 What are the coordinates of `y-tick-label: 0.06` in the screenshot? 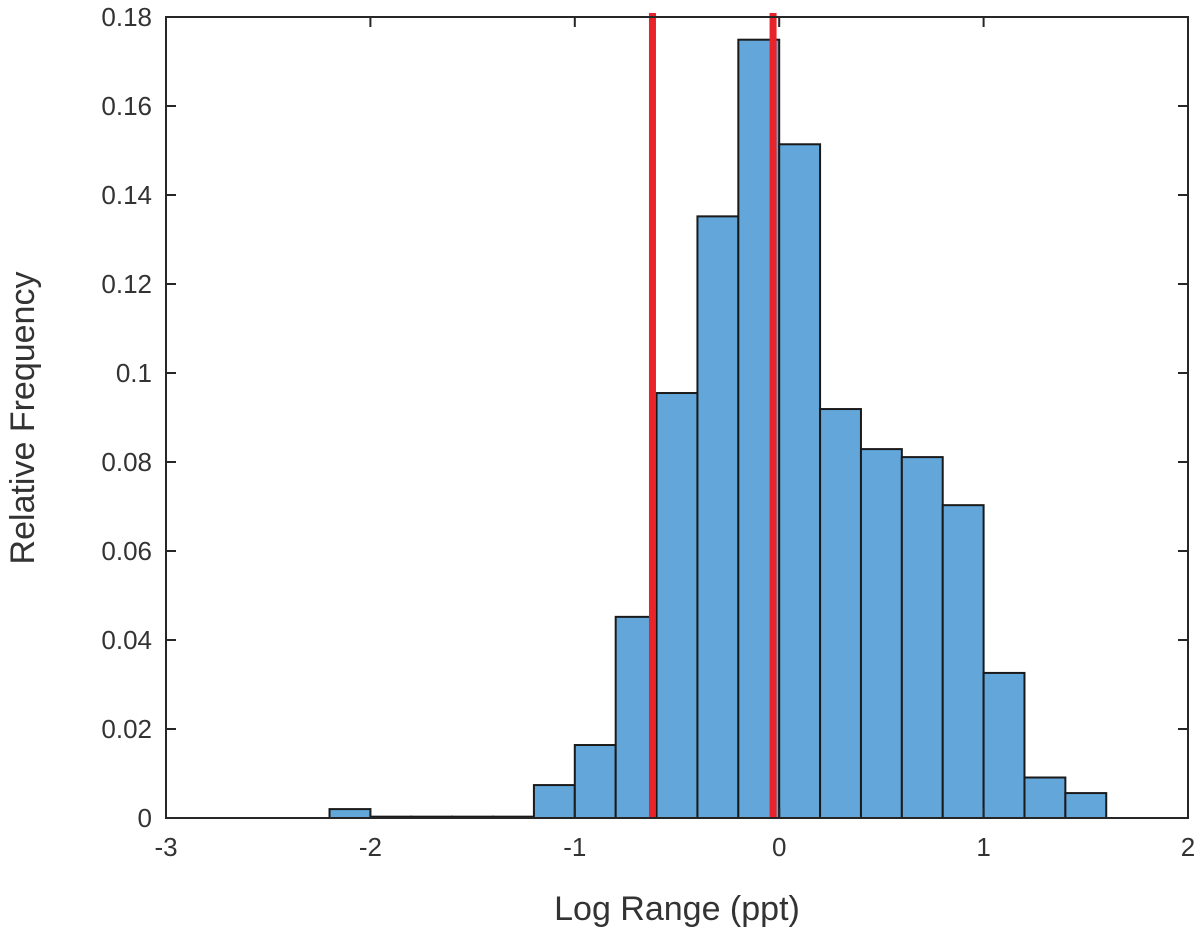 It's located at (126, 551).